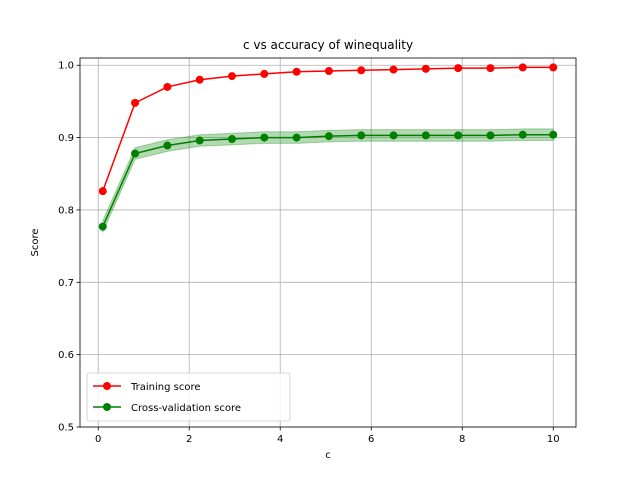 The width and height of the screenshot is (640, 480). What do you see at coordinates (371, 439) in the screenshot?
I see `x-tick-label: 6` at bounding box center [371, 439].